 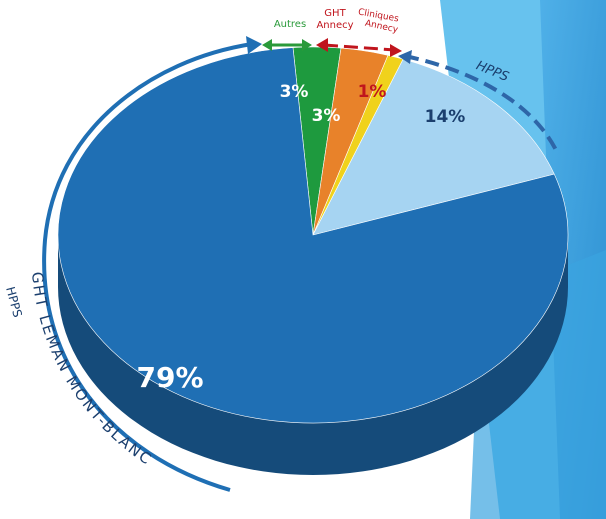 What do you see at coordinates (326, 116) in the screenshot?
I see `label-ght-annecy-pct: 3%` at bounding box center [326, 116].